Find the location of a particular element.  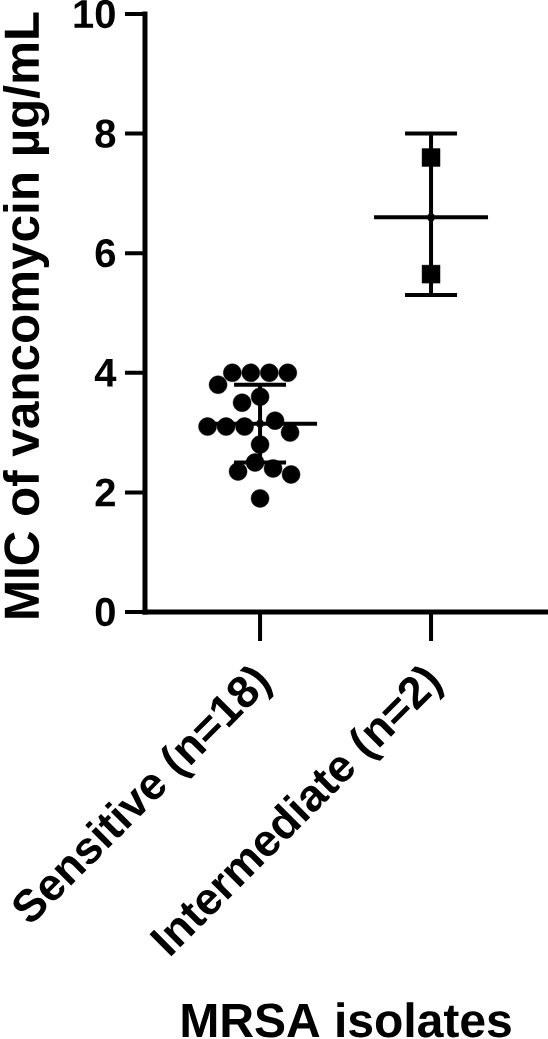

y-tick-label: 6 is located at coordinates (105, 253).